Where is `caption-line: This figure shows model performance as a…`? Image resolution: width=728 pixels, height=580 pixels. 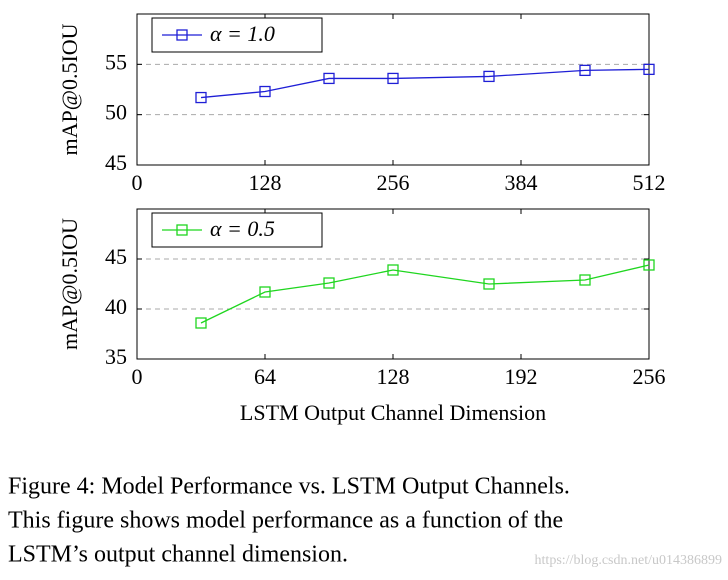 caption-line: This figure shows model performance as a… is located at coordinates (285, 521).